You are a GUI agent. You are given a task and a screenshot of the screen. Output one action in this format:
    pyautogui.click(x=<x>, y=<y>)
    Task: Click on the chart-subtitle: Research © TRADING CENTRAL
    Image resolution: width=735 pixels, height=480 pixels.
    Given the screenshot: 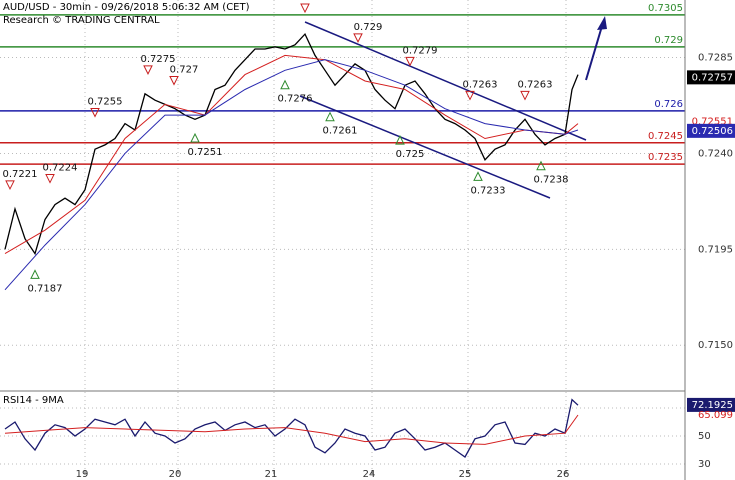 What is the action you would take?
    pyautogui.click(x=81, y=20)
    